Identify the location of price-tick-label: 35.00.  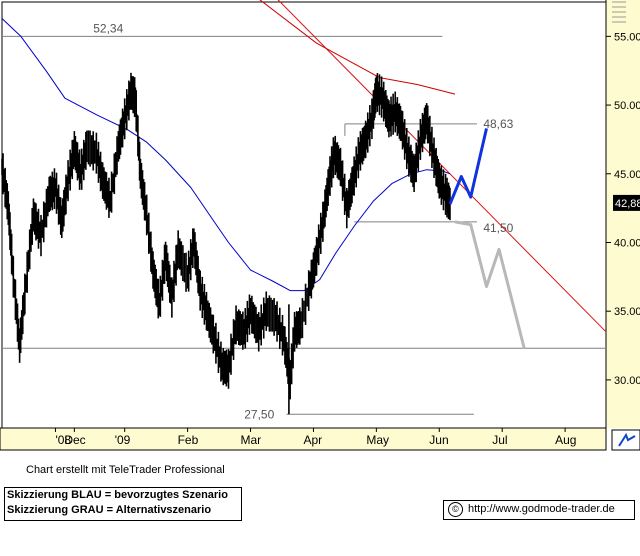
(627, 312).